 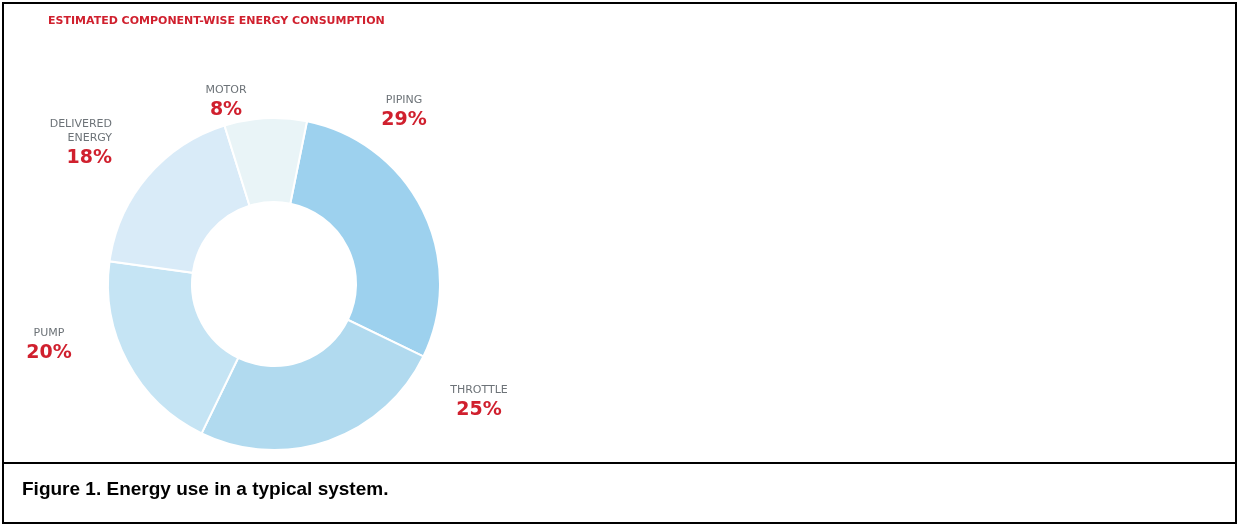 I want to click on slice-label: PUMP, so click(x=49, y=332).